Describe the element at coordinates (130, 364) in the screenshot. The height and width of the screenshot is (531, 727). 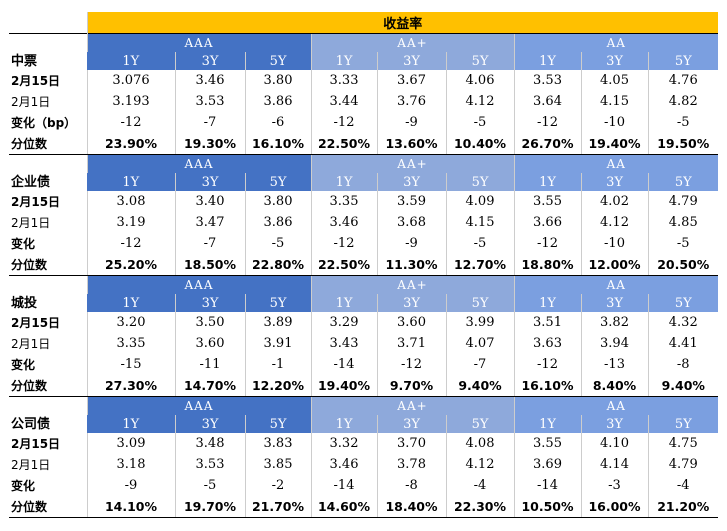
I see `value-cell: -15` at that location.